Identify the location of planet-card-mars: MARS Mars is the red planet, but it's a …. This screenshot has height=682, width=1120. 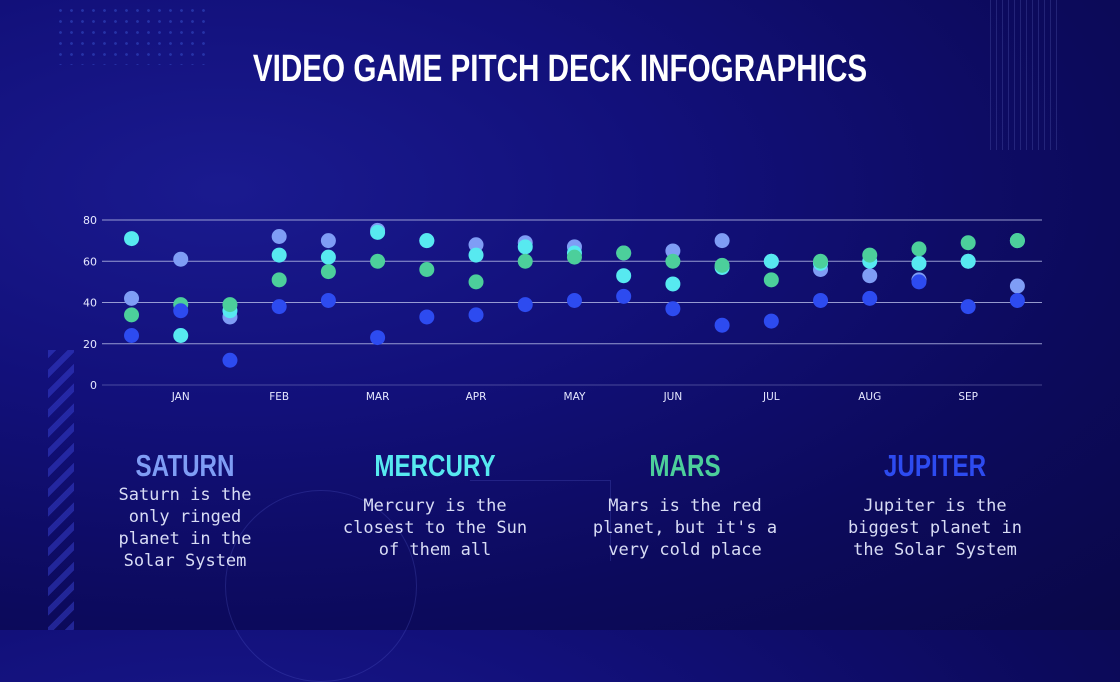
(685, 504).